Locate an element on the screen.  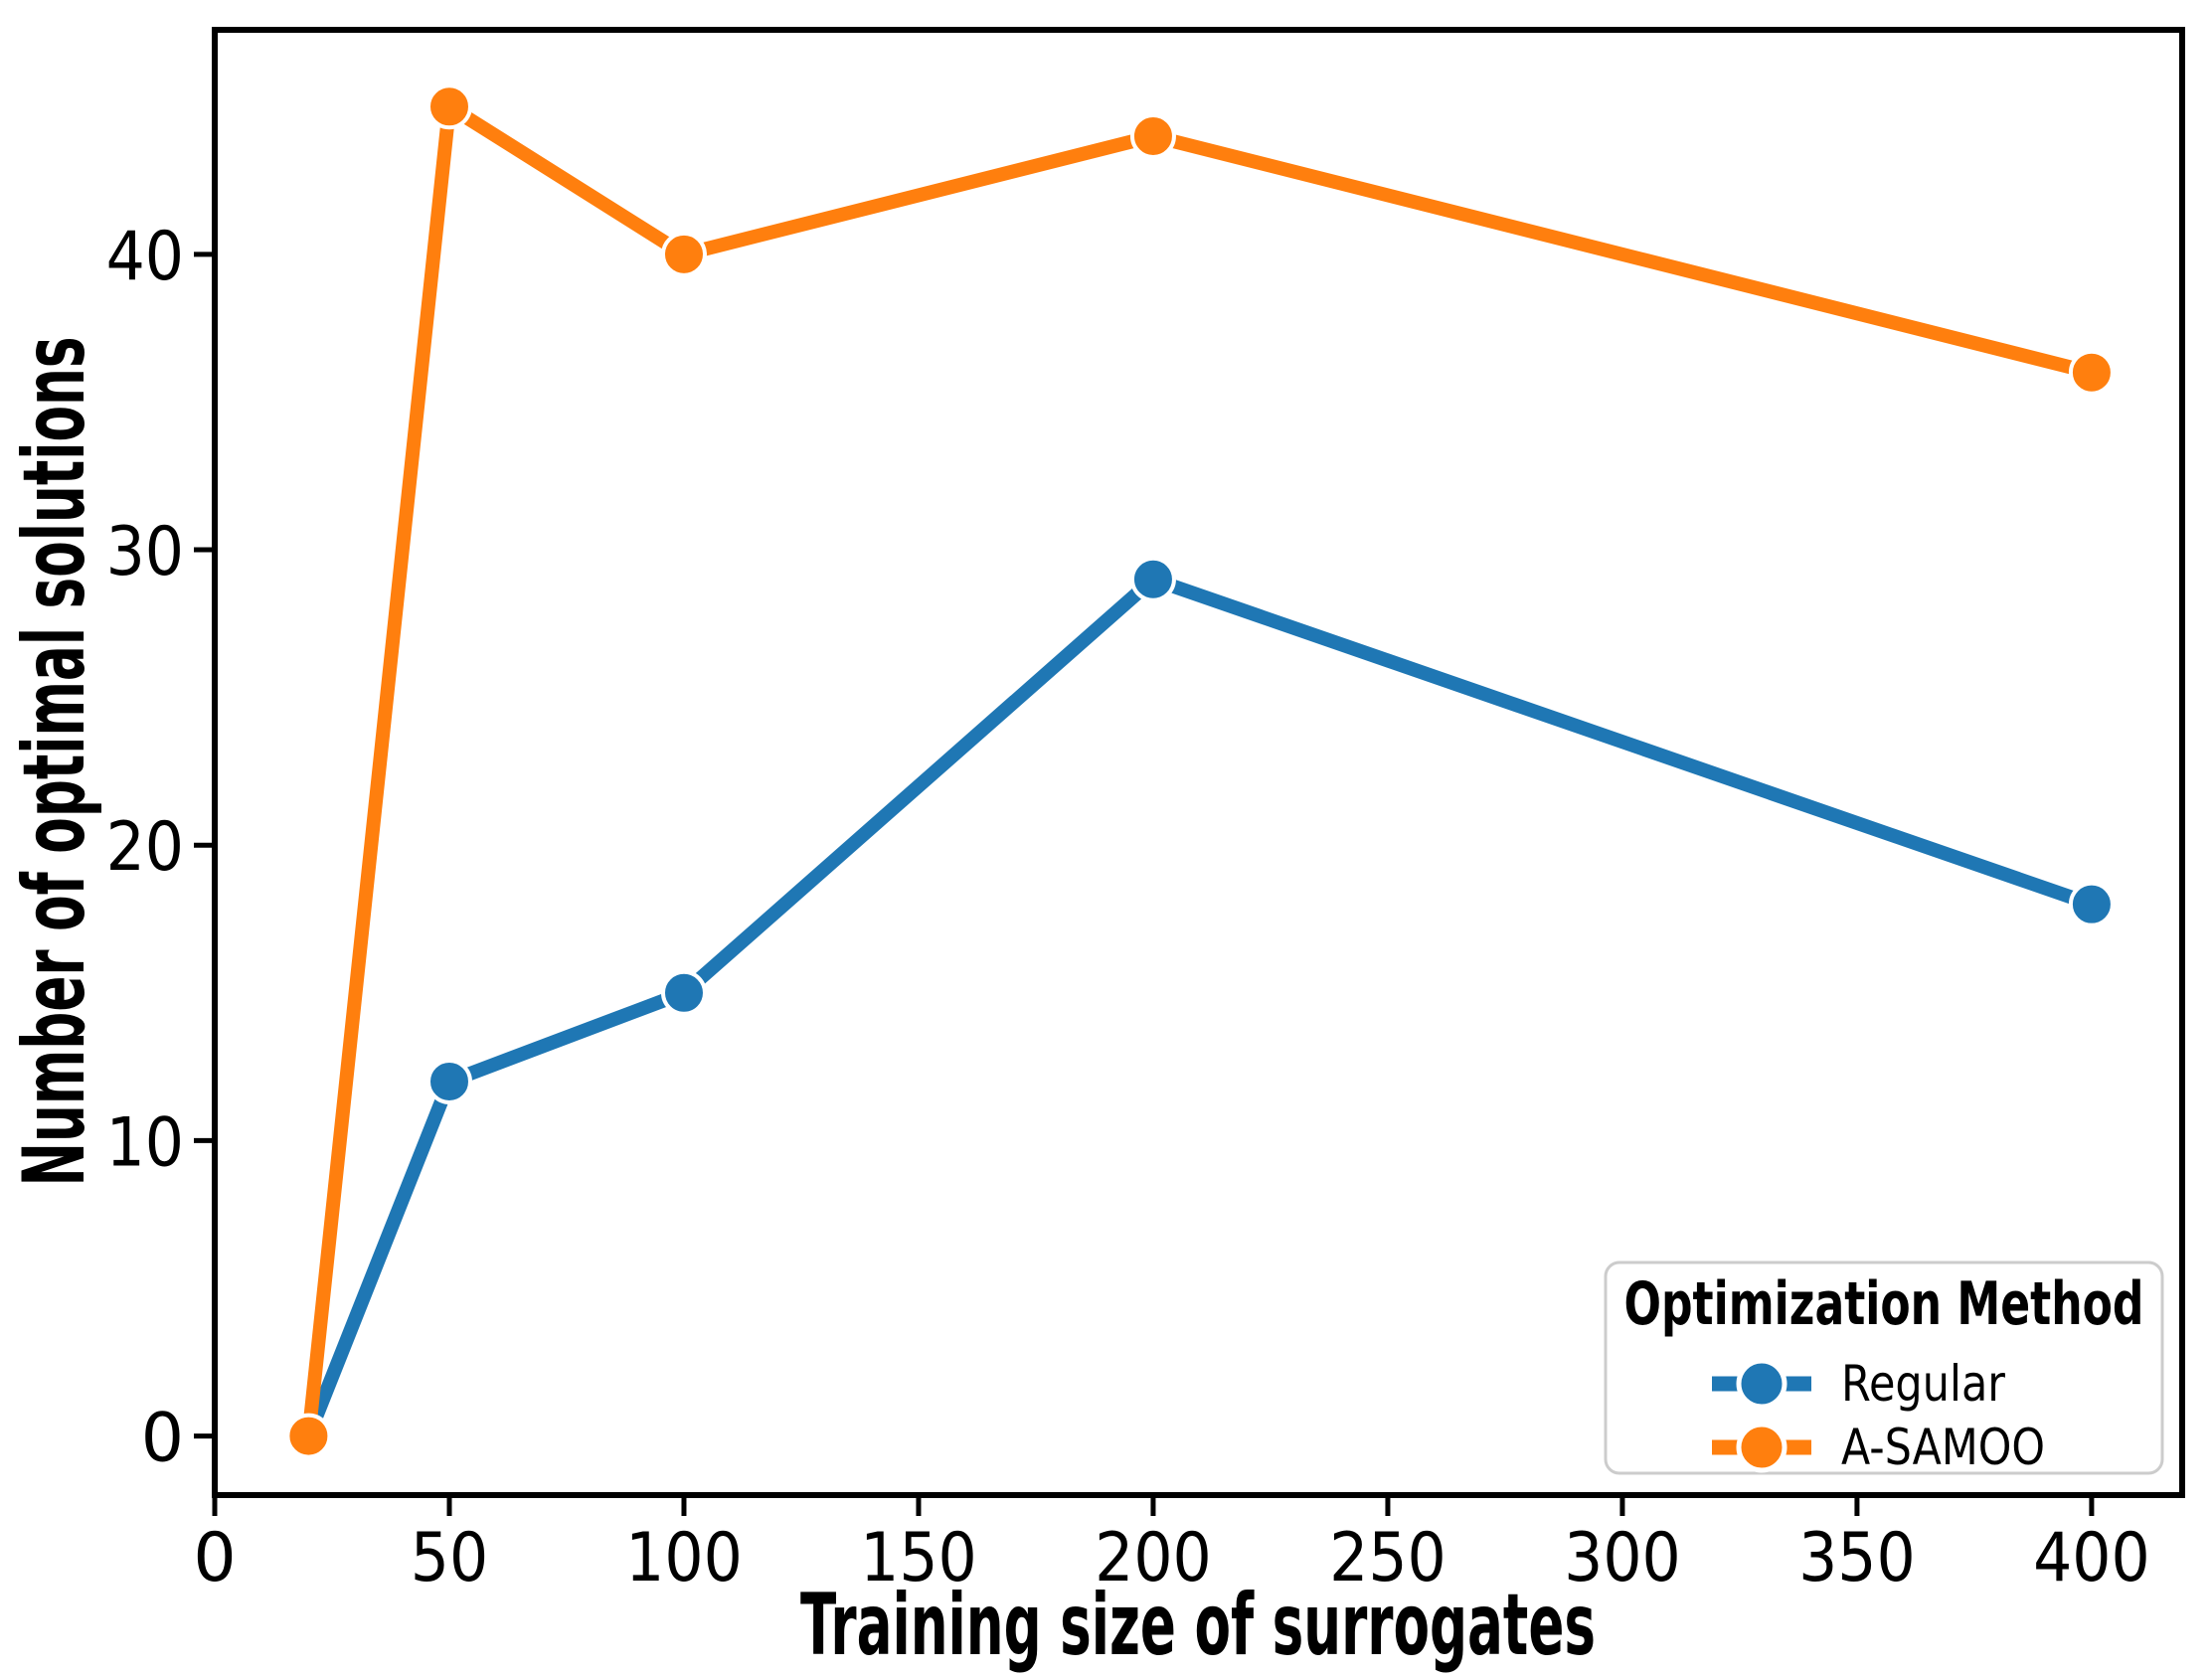
x-tick-label: 400 is located at coordinates (2092, 1558).